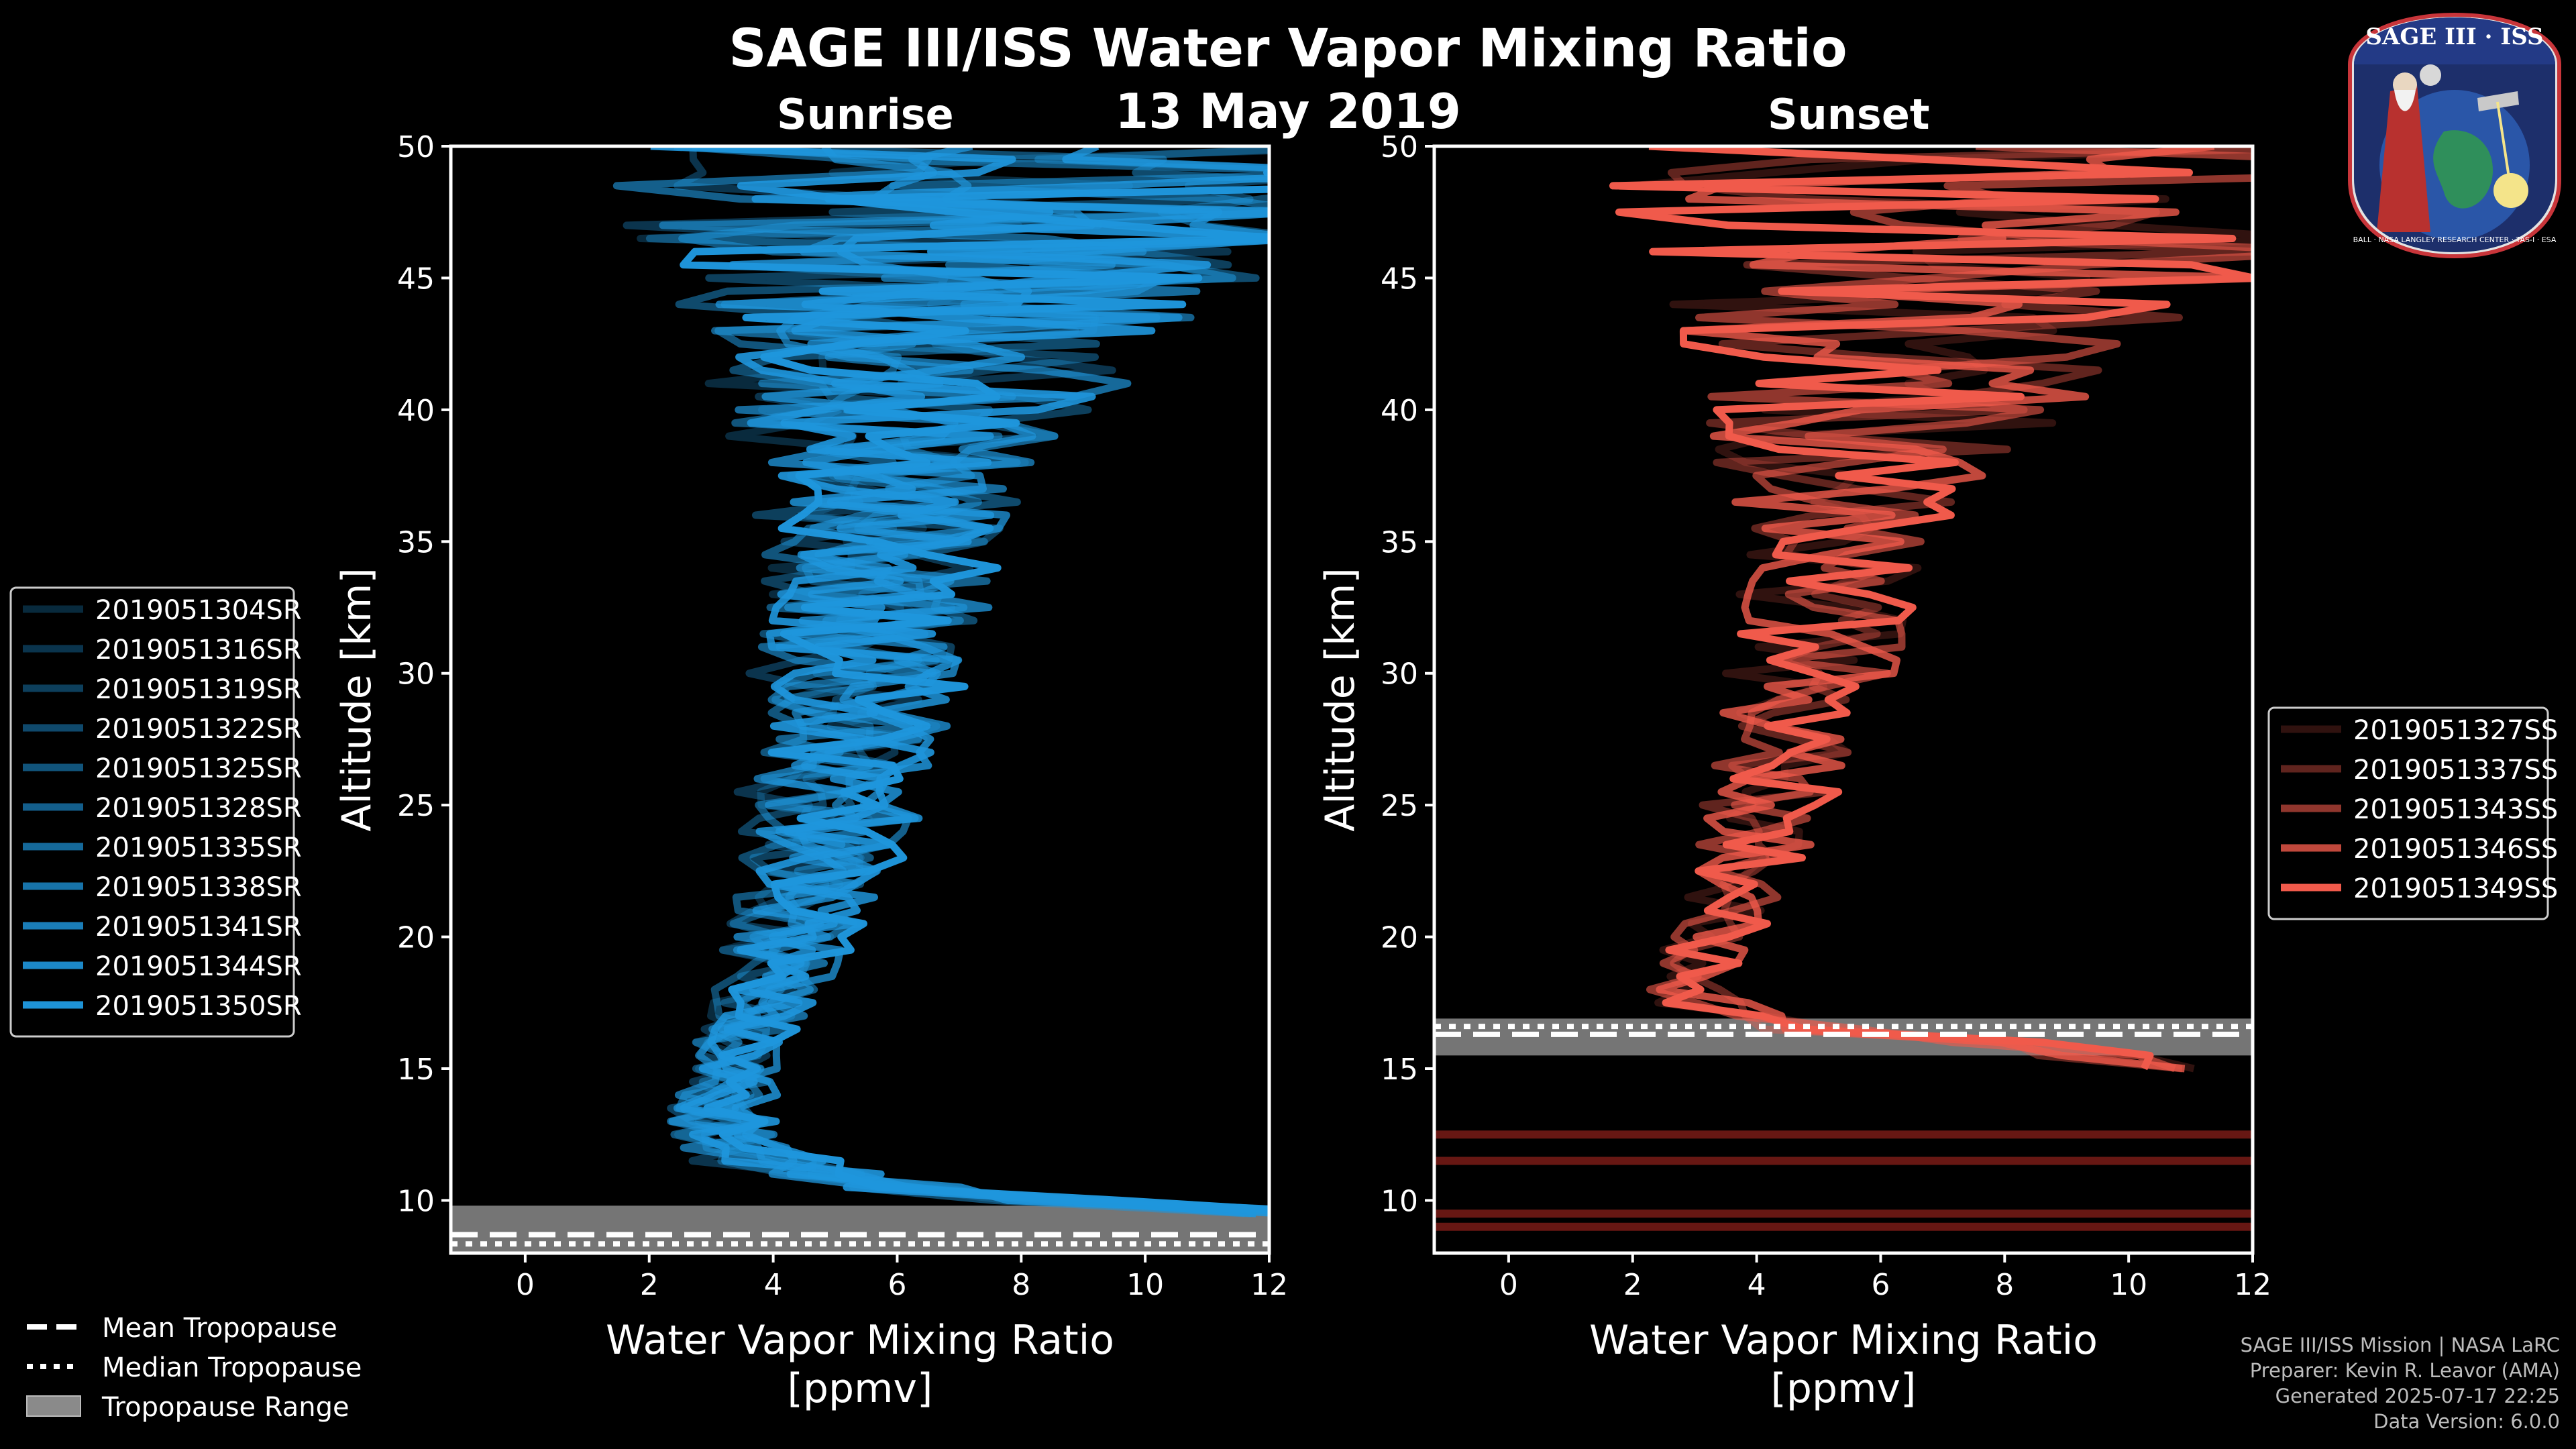  What do you see at coordinates (1849, 114) in the screenshot?
I see `sunset-panel-title: Sunset` at bounding box center [1849, 114].